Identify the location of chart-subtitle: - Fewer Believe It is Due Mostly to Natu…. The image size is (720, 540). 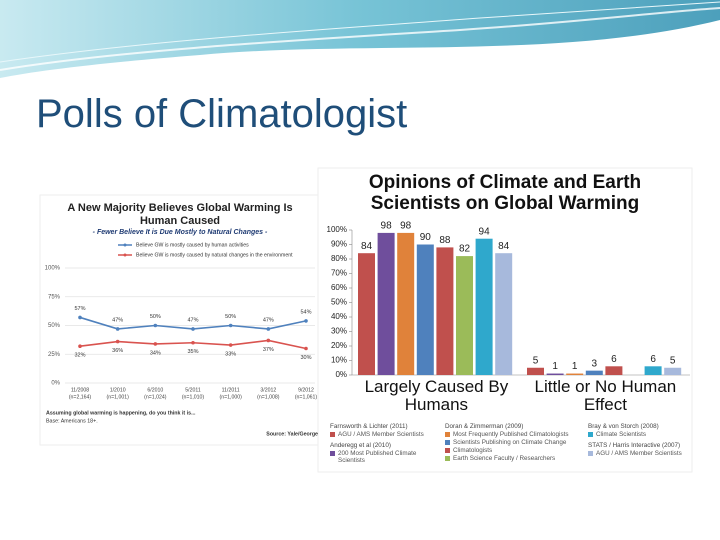
(180, 232).